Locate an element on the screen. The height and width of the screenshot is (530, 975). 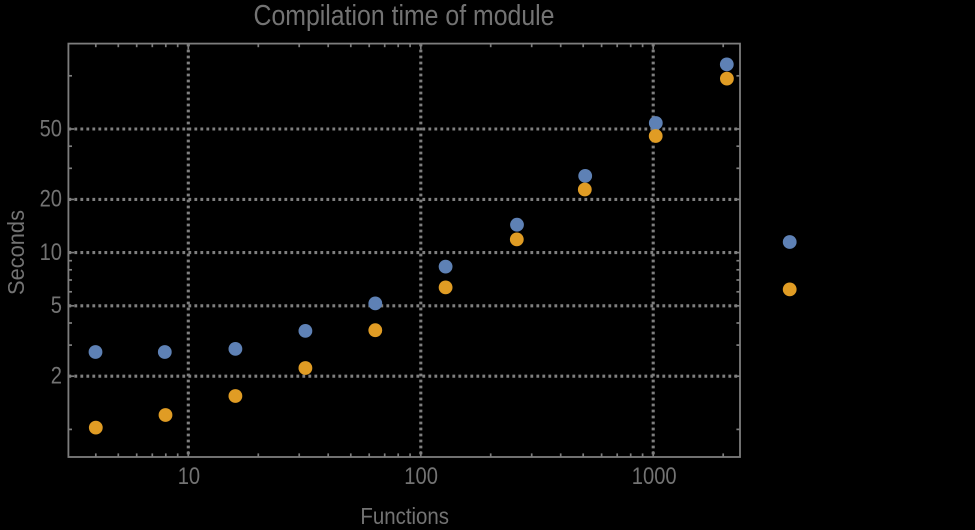
svg-text: Seconds is located at coordinates (16, 252).